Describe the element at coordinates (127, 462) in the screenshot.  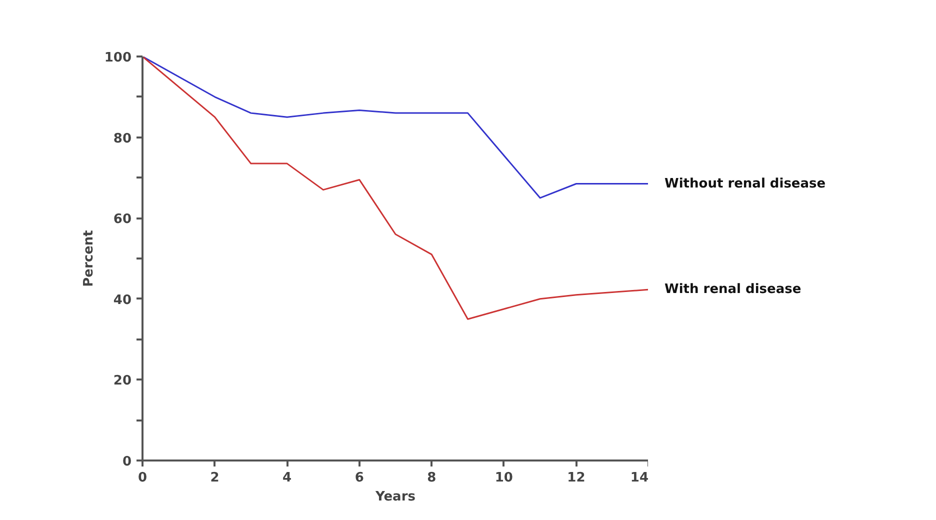
I see `y-tick-label: 0` at that location.